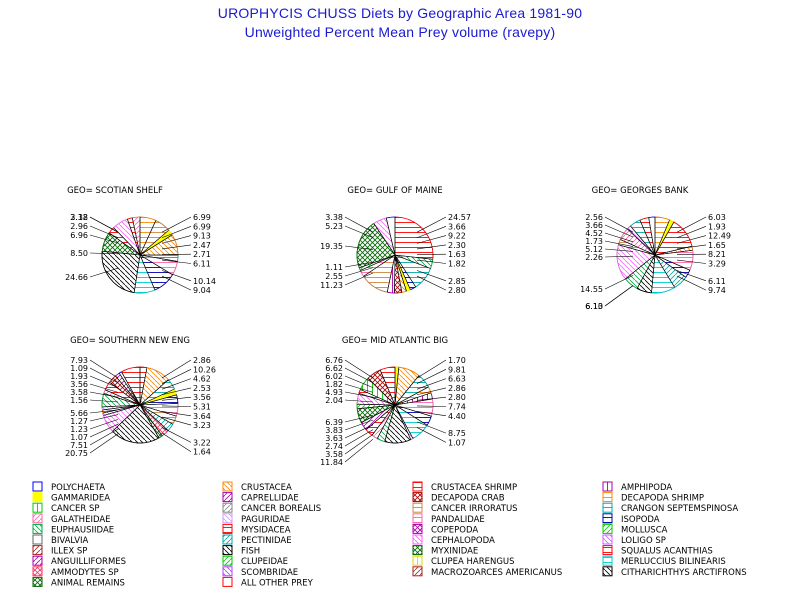  What do you see at coordinates (594, 306) in the screenshot?
I see `pie-value-label: 6.13` at bounding box center [594, 306].